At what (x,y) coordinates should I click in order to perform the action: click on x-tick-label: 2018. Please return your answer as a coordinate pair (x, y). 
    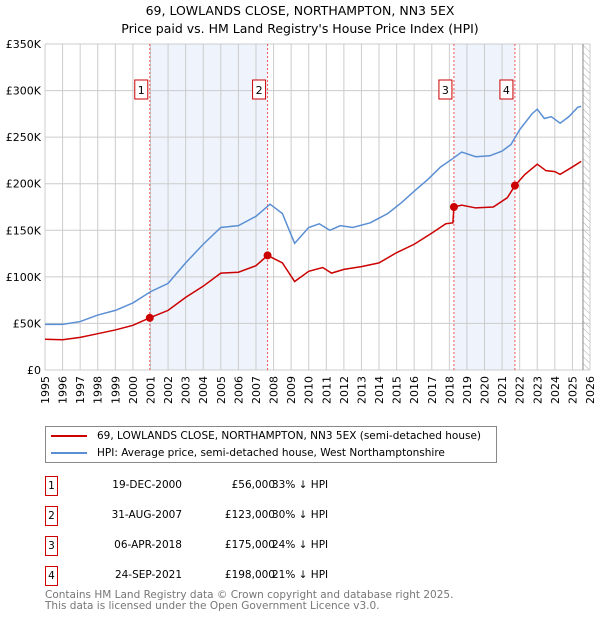
    Looking at the image, I should click on (449, 390).